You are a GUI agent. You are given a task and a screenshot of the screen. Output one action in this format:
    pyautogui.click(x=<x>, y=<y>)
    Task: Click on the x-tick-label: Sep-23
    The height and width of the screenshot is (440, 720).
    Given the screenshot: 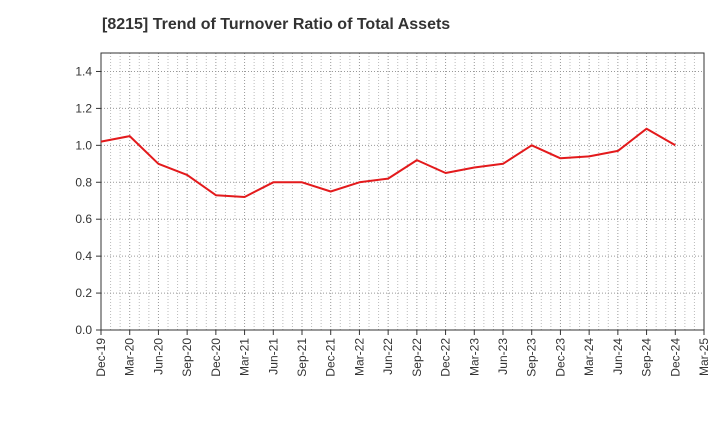 What is the action you would take?
    pyautogui.click(x=532, y=357)
    